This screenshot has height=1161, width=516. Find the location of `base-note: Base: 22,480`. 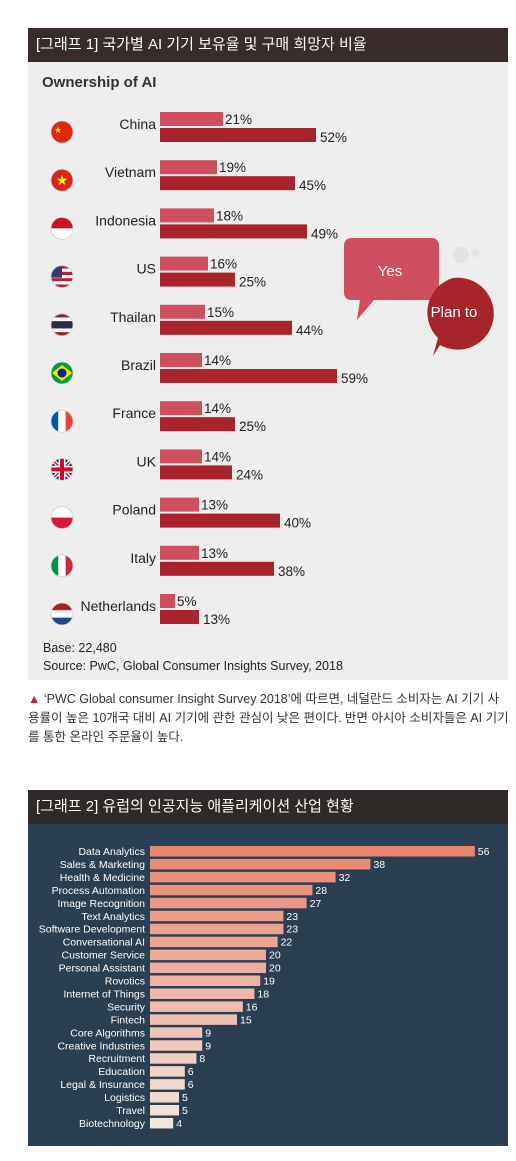

base-note: Base: 22,480 is located at coordinates (80, 648).